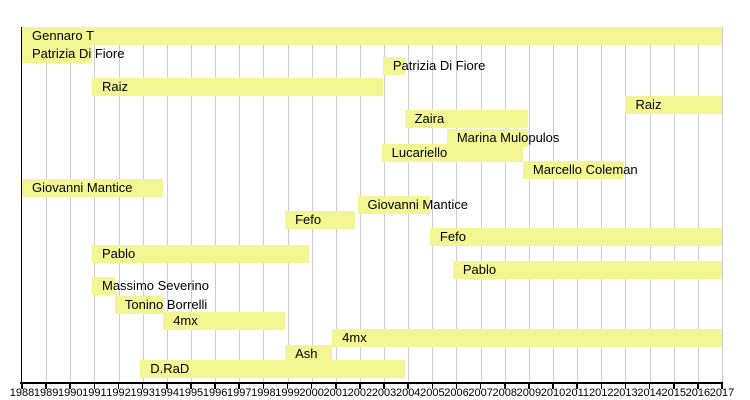  Describe the element at coordinates (480, 393) in the screenshot. I see `axis-year-label: 2007` at that location.